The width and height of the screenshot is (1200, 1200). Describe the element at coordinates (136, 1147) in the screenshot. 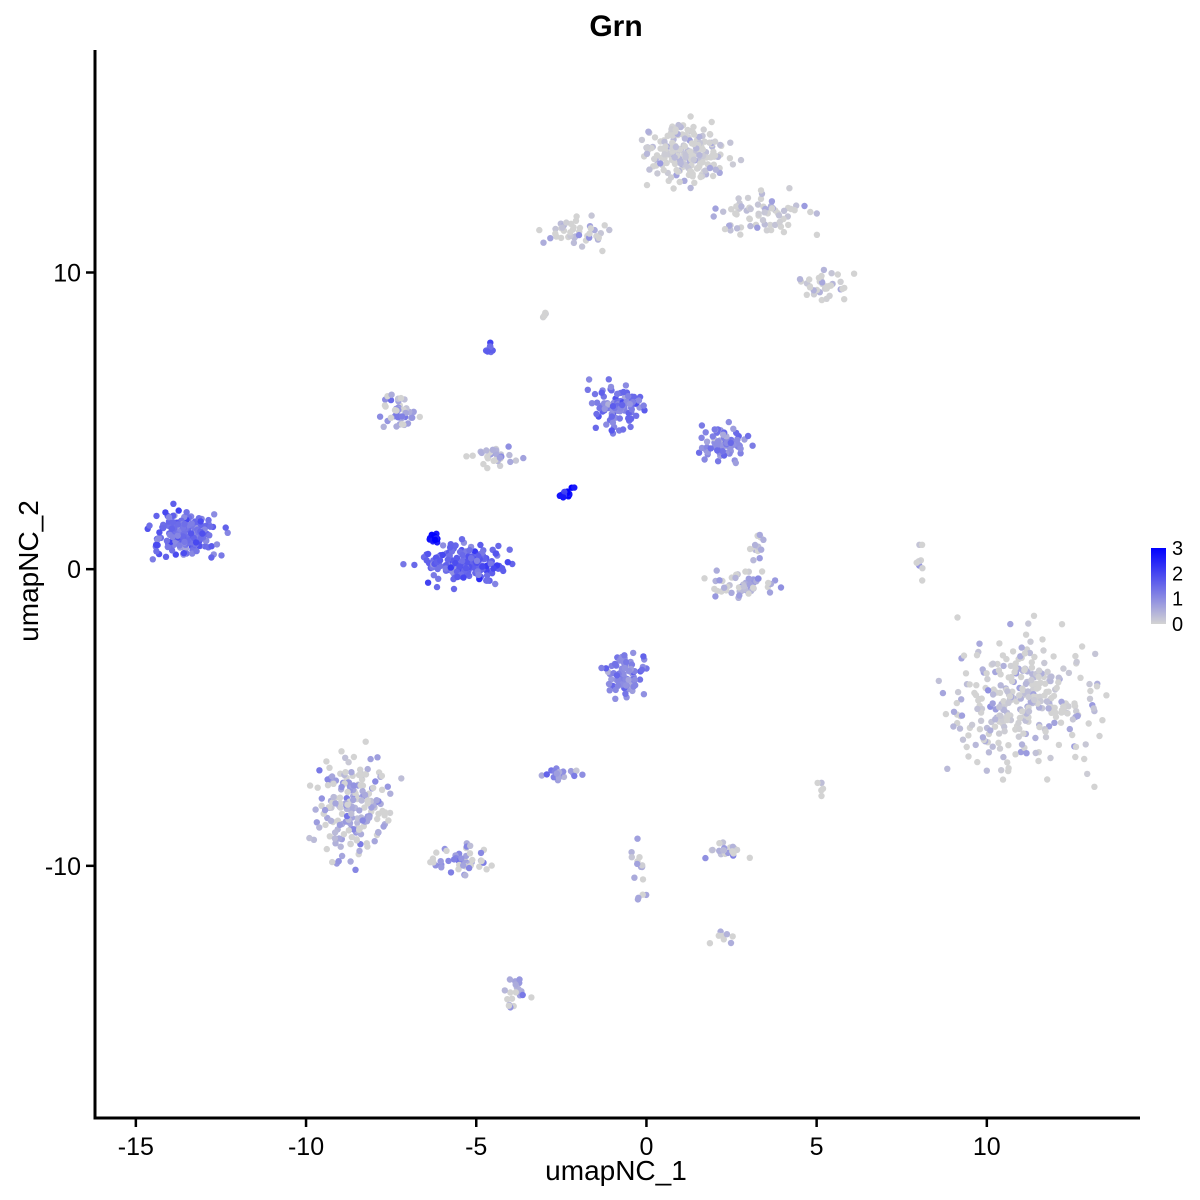

I see `x-tick-label: -15` at that location.